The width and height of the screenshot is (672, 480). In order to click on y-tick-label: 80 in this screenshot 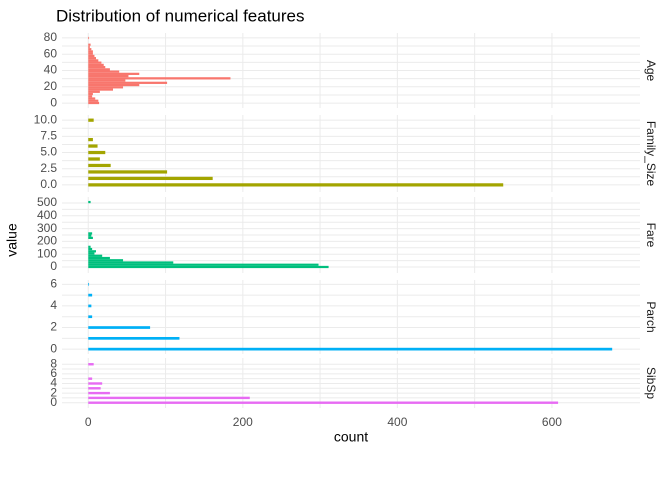, I will do `click(51, 37)`.